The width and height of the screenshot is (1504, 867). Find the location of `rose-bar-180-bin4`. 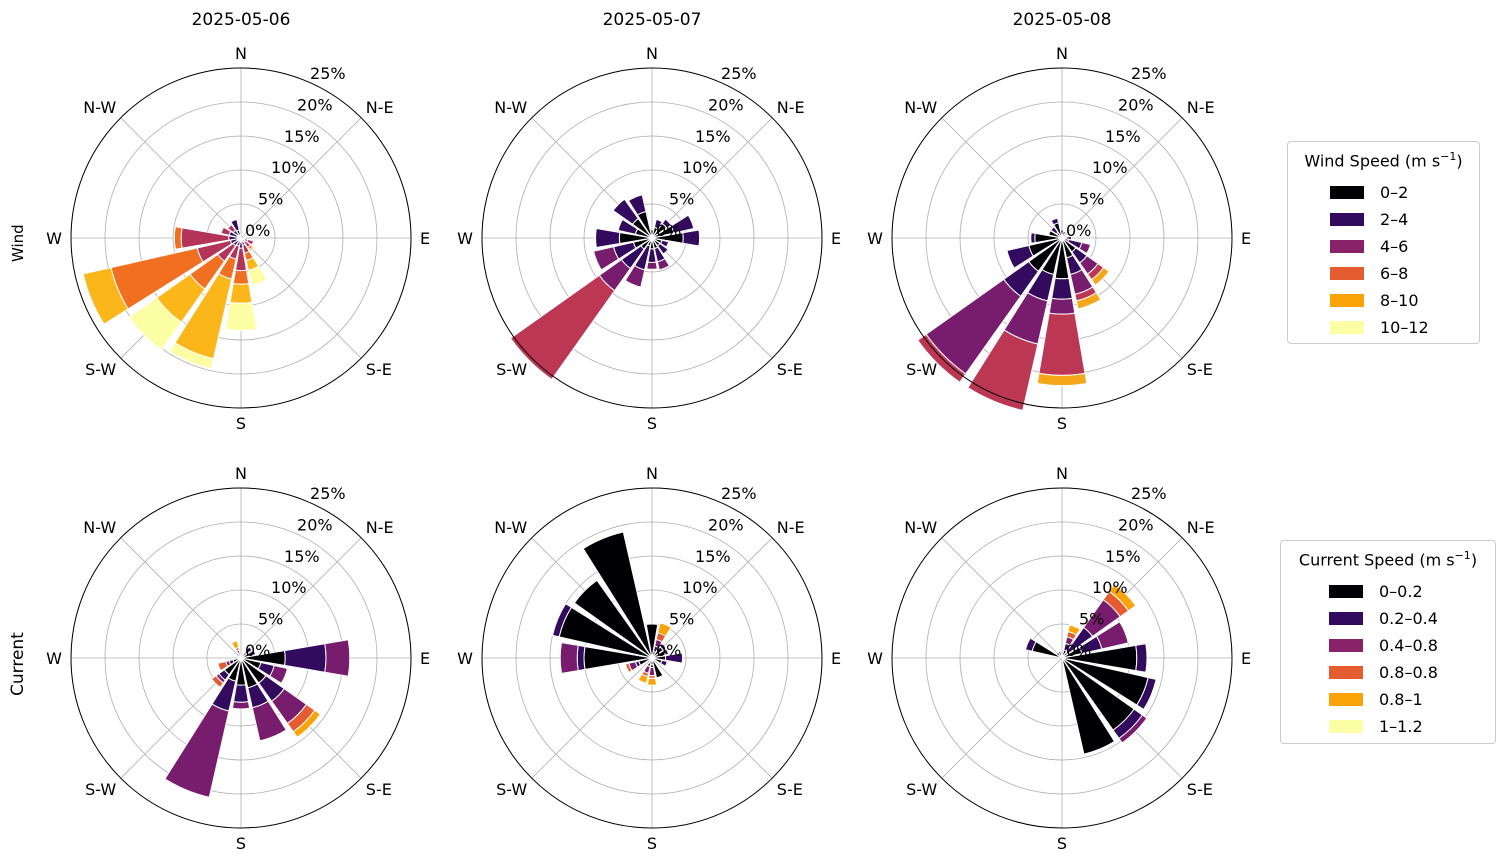

rose-bar-180-bin4 is located at coordinates (241, 277).